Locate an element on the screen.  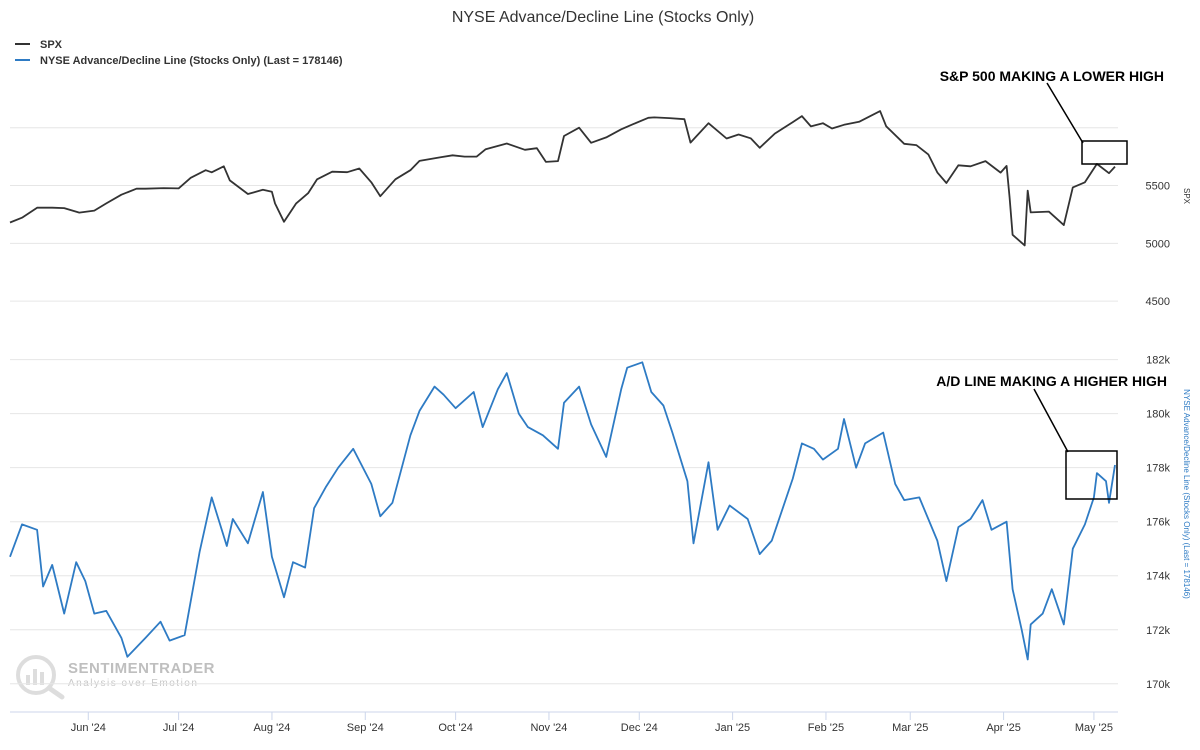
x-tick-label: Jan '25 is located at coordinates (732, 728).